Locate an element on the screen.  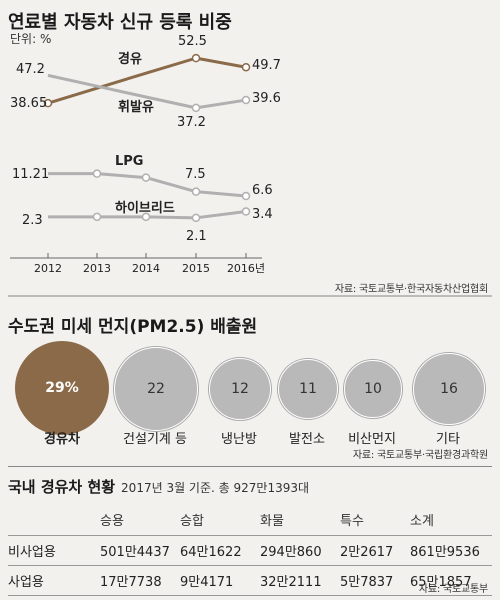
table-header-row: 승용 승합 화물 특수 소계 is located at coordinates (250, 521).